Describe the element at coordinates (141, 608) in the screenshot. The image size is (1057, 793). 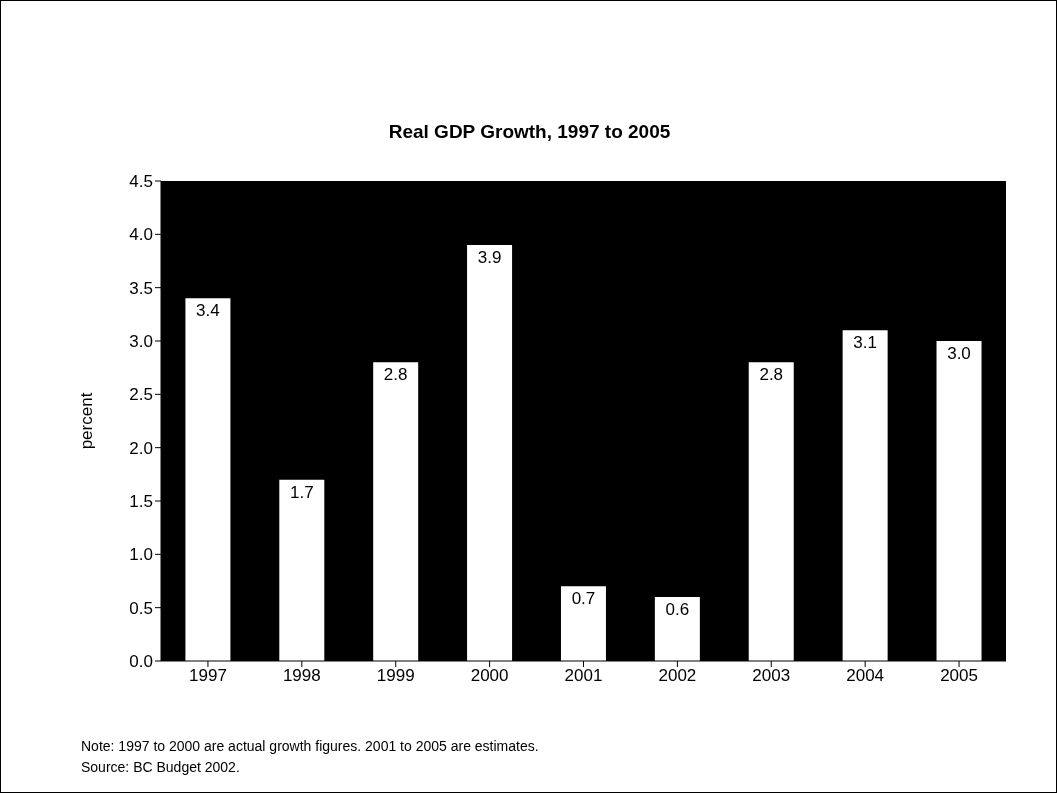
I see `y-tick-label: 0.5` at that location.